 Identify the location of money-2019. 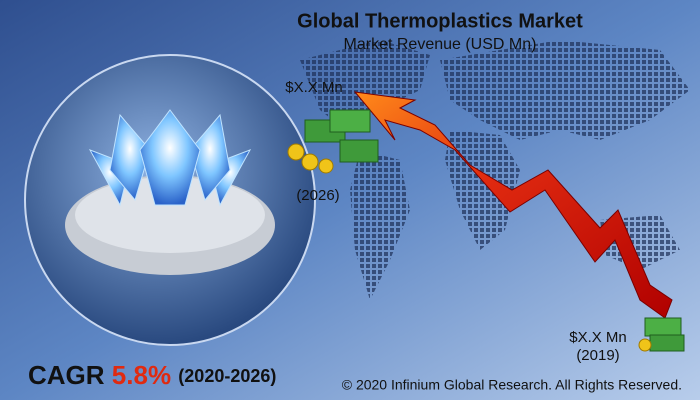
(661, 334).